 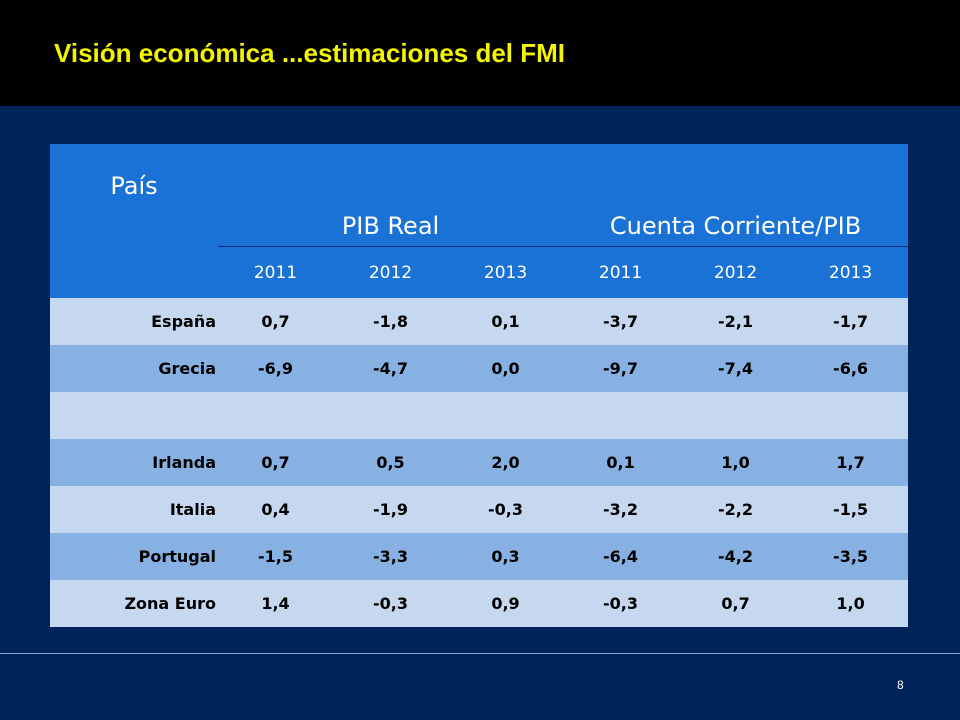 What do you see at coordinates (506, 556) in the screenshot?
I see `value-cell: 0,3` at bounding box center [506, 556].